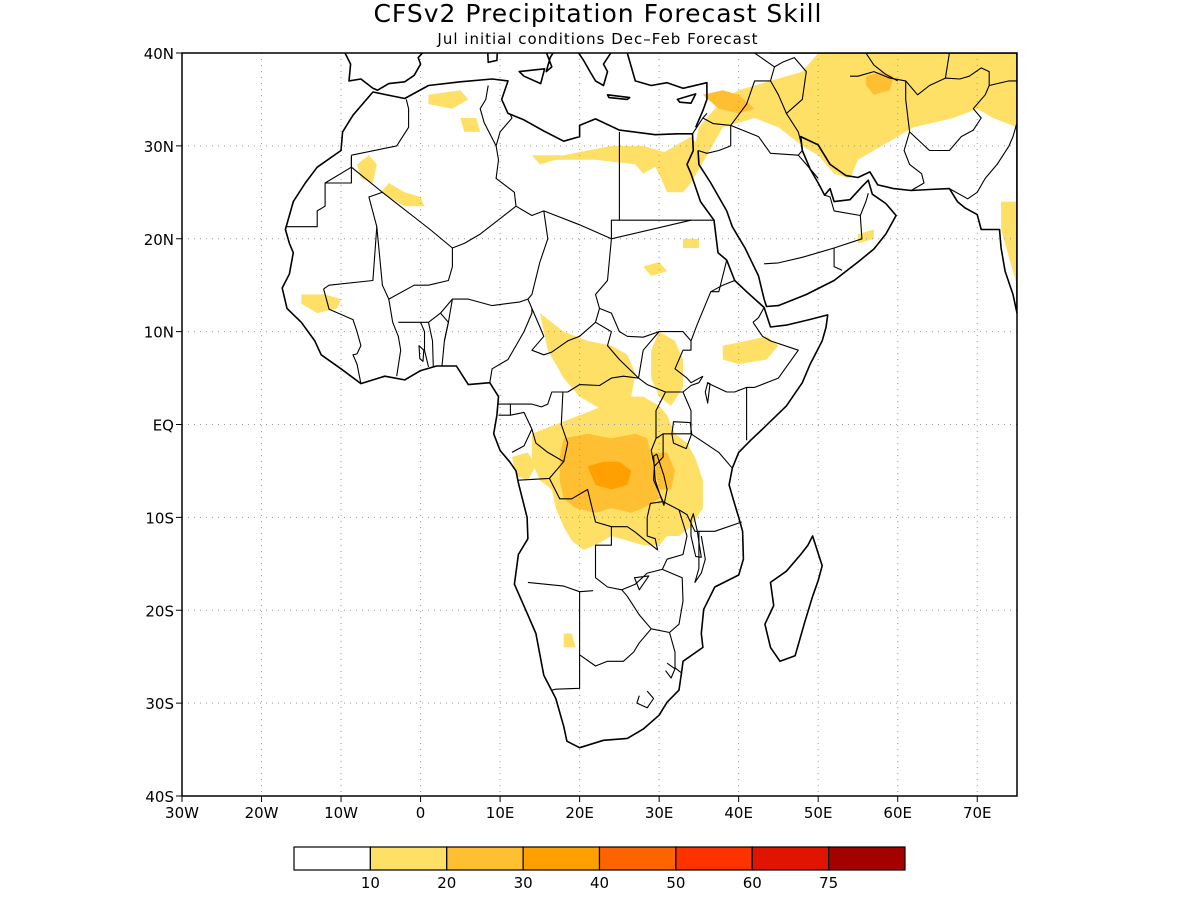  Describe the element at coordinates (370, 883) in the screenshot. I see `legend-label: 10` at that location.